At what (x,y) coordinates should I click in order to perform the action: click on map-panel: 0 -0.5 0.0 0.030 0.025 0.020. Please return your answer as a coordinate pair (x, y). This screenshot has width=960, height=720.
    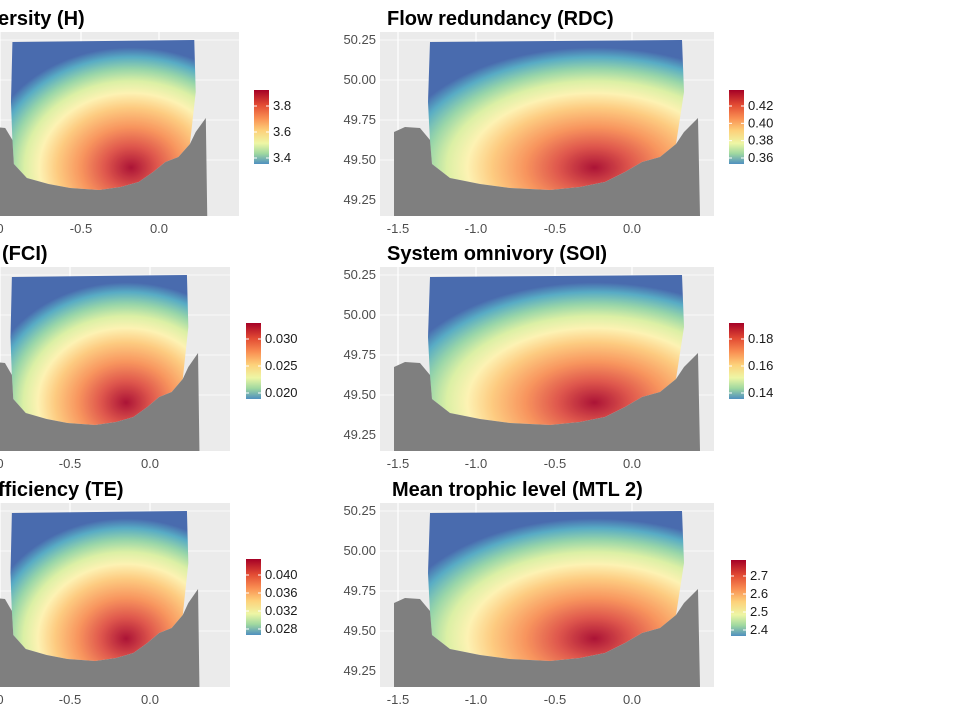
    Looking at the image, I should click on (149, 369).